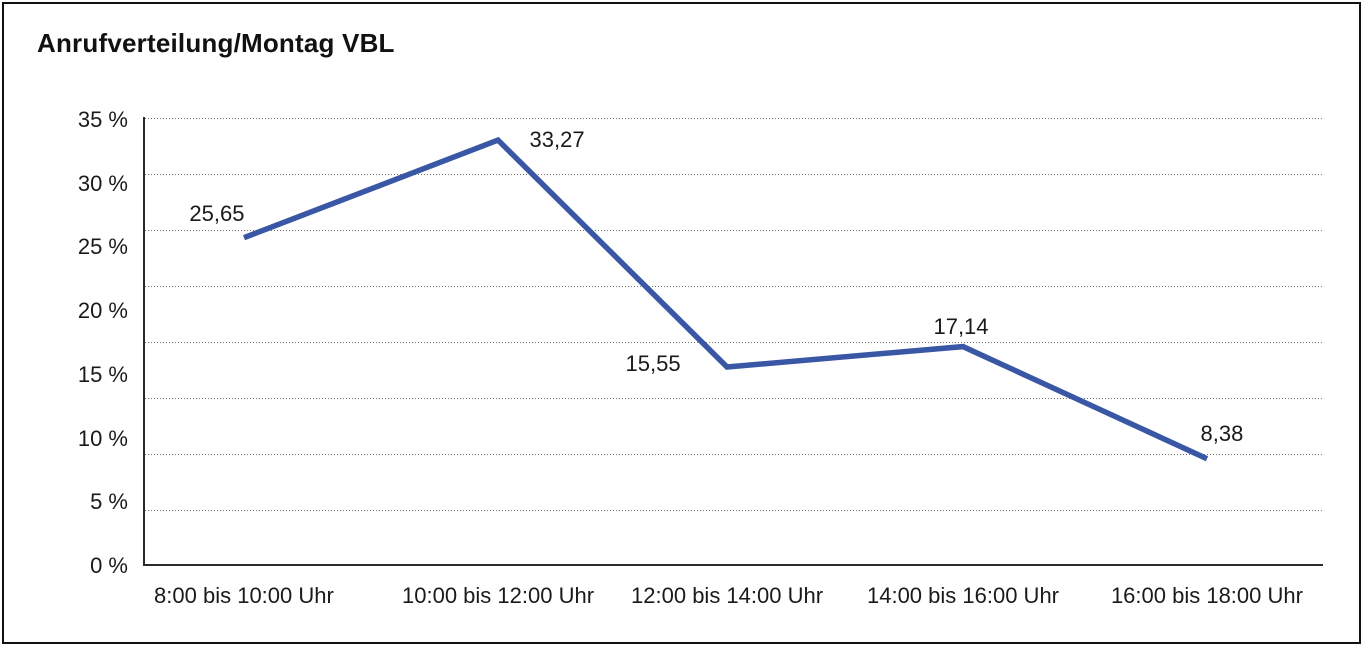  What do you see at coordinates (102, 374) in the screenshot?
I see `y-axis-tick-label: 15 %` at bounding box center [102, 374].